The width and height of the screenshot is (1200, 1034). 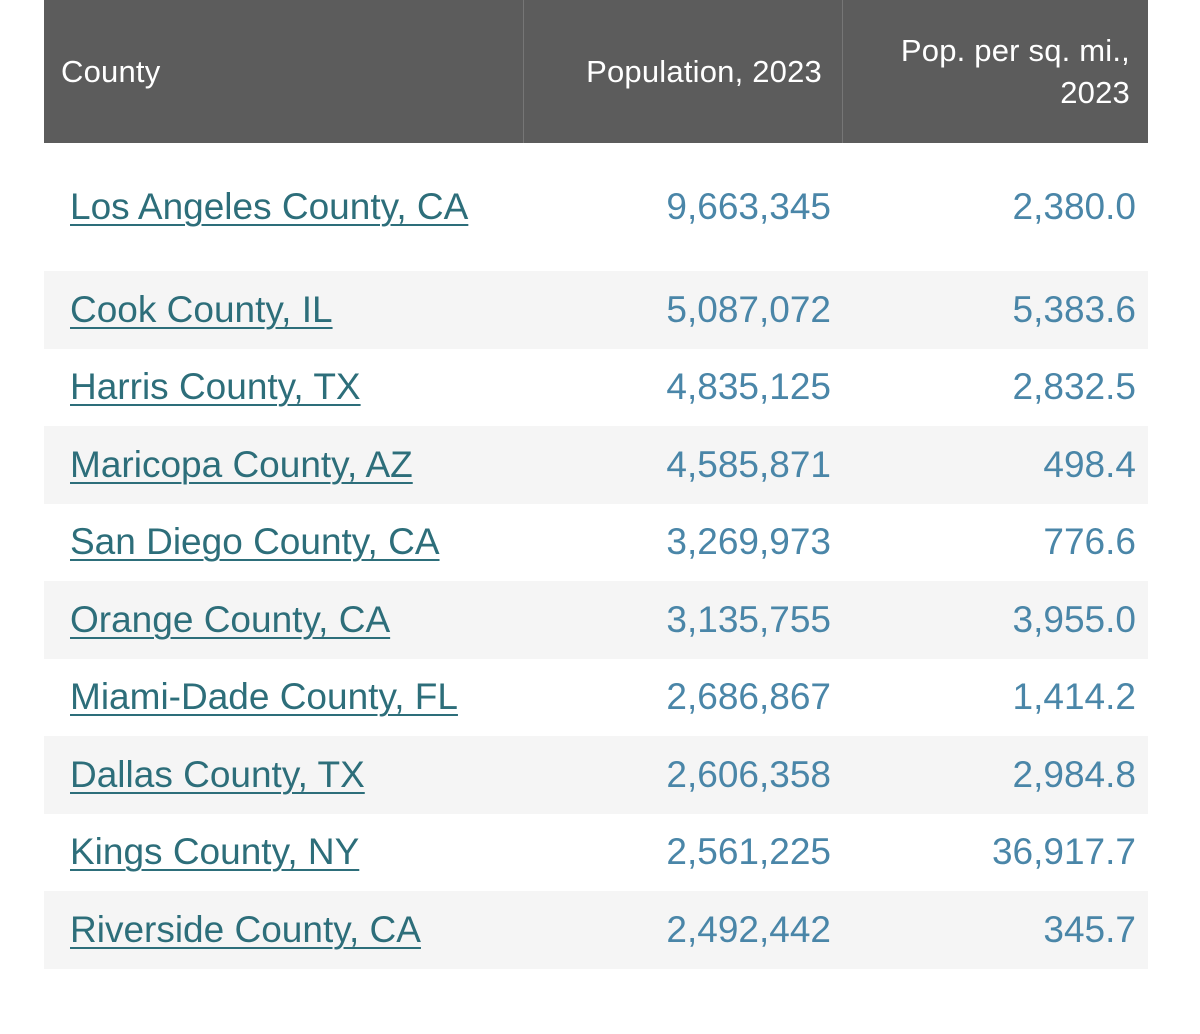 I want to click on county-cell: Los Angeles County, CA, so click(x=284, y=207).